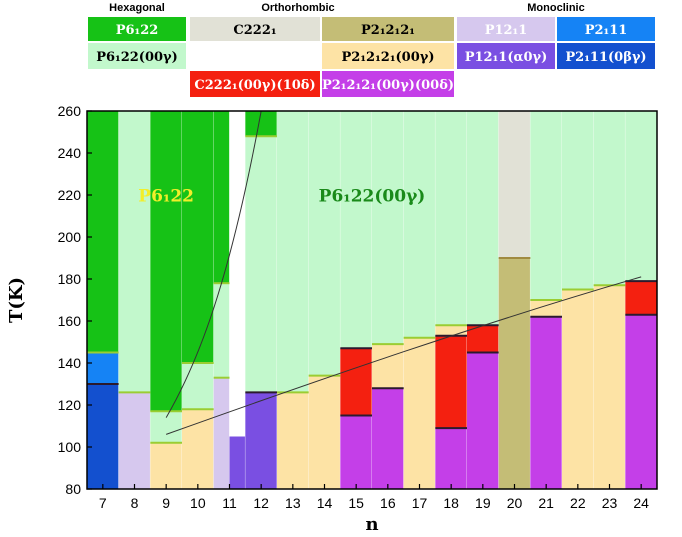 The image size is (682, 537). I want to click on legend-swatch-C2221_00g_10d, so click(255, 84).